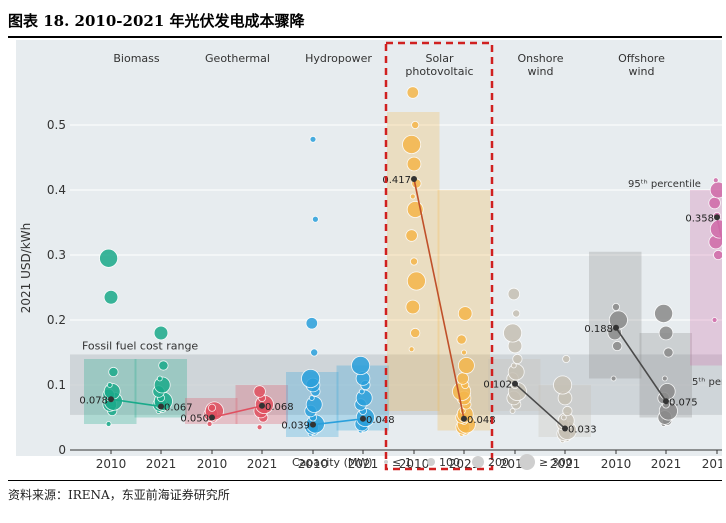  Describe the element at coordinates (178, 407) in the screenshot. I see `average-label-2021: 0.067` at that location.